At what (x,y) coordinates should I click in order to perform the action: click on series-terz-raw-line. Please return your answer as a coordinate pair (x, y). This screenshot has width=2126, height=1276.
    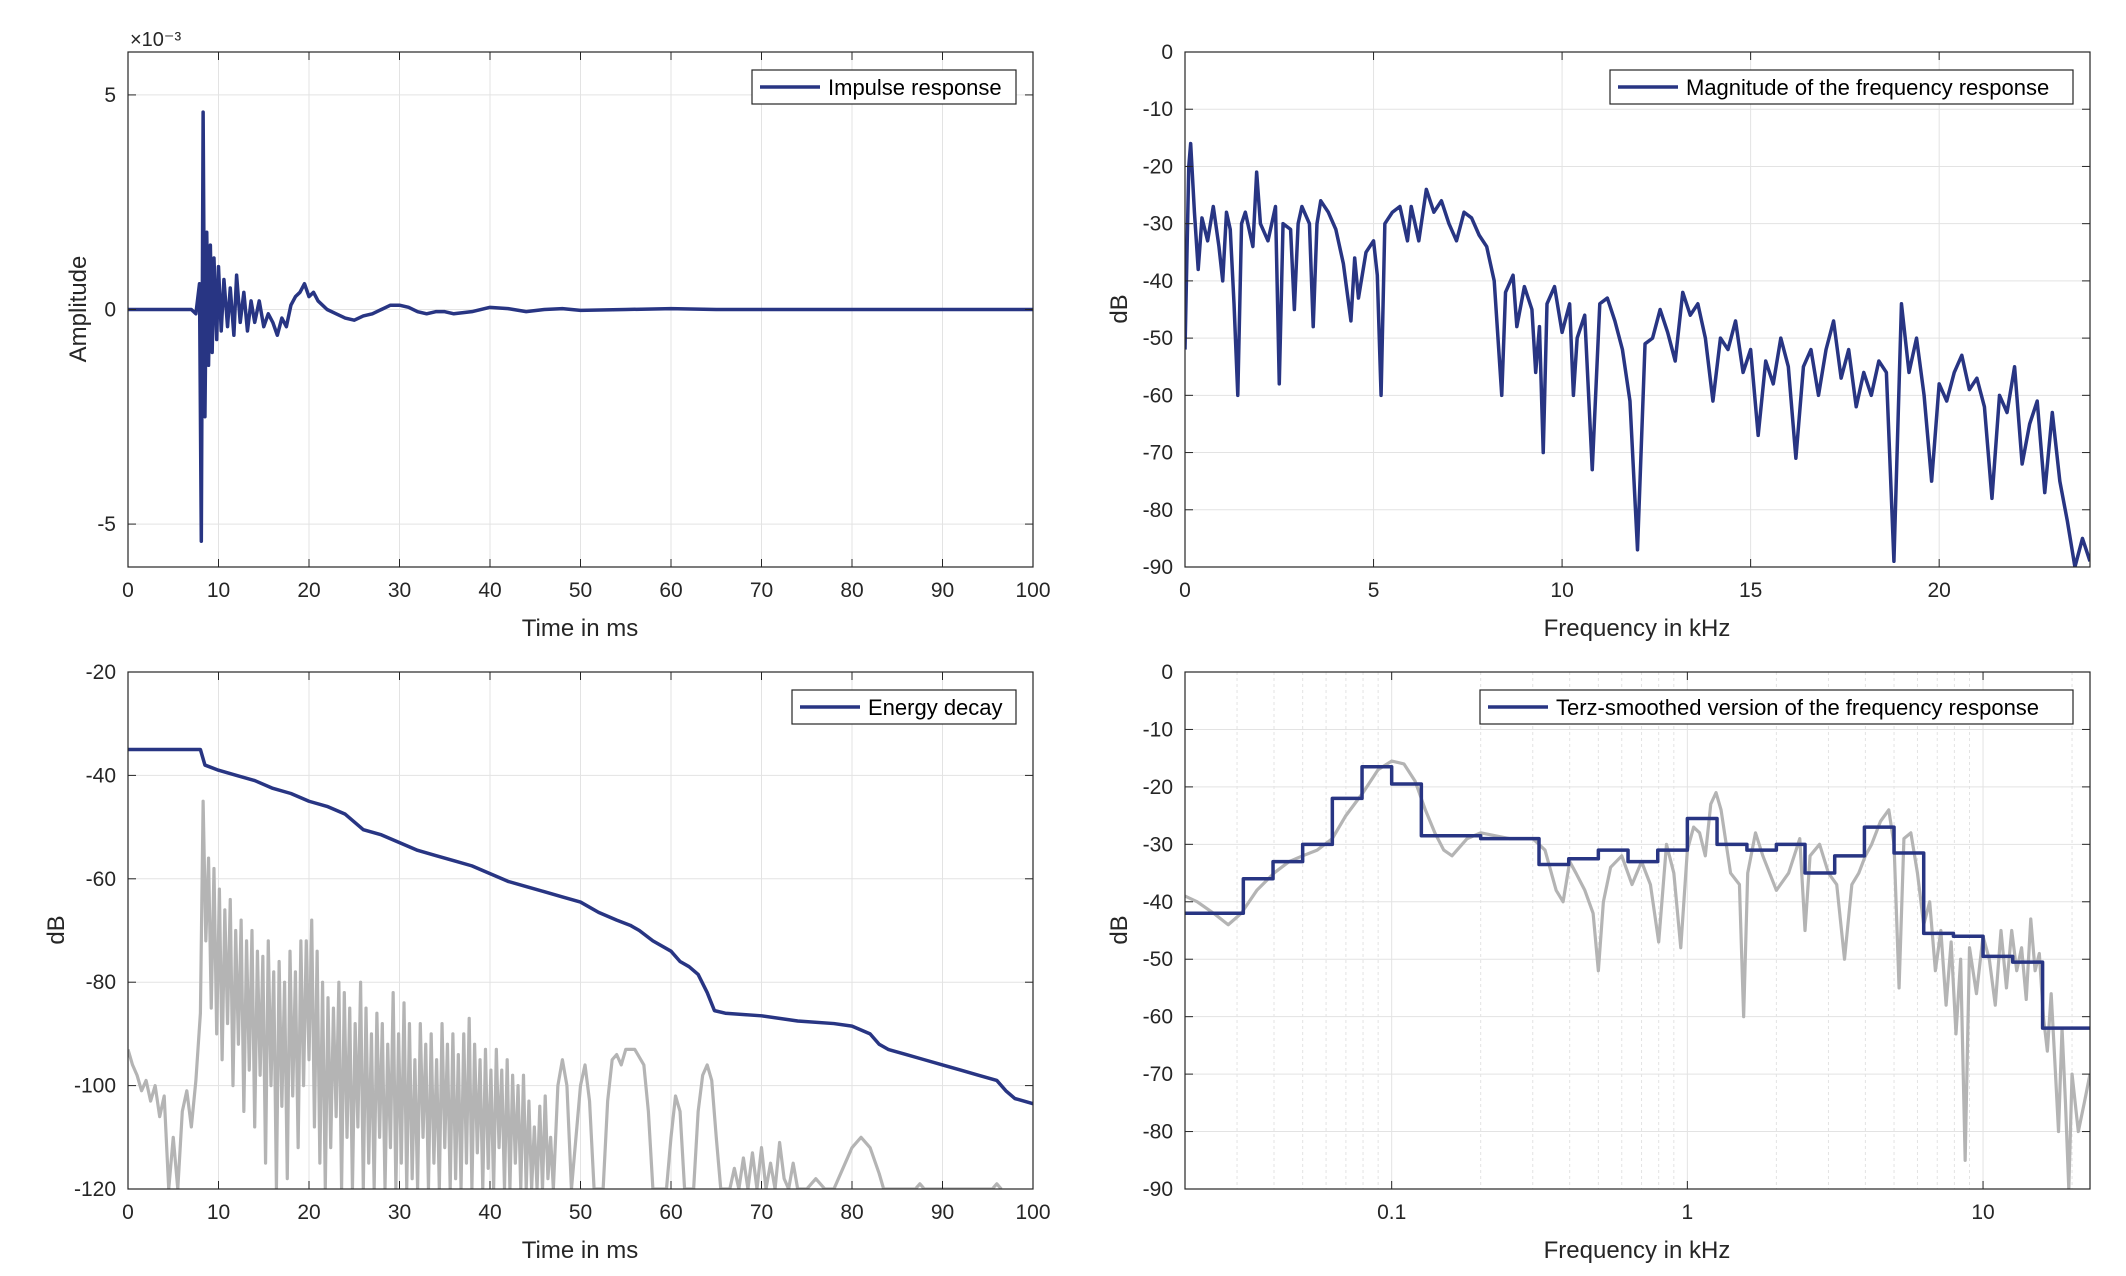
    Looking at the image, I should click on (1637, 974).